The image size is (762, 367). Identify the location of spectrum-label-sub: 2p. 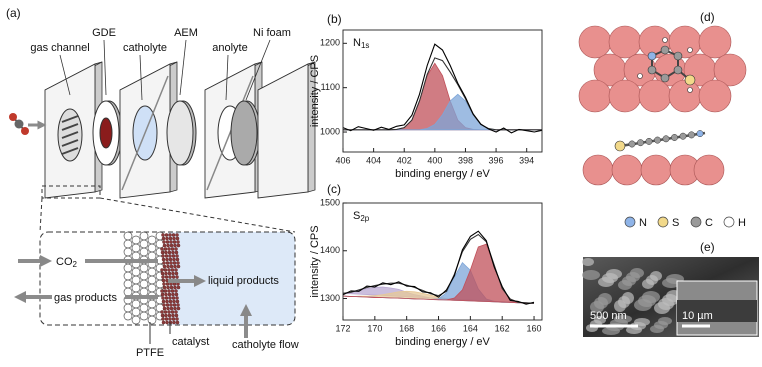
(364, 218).